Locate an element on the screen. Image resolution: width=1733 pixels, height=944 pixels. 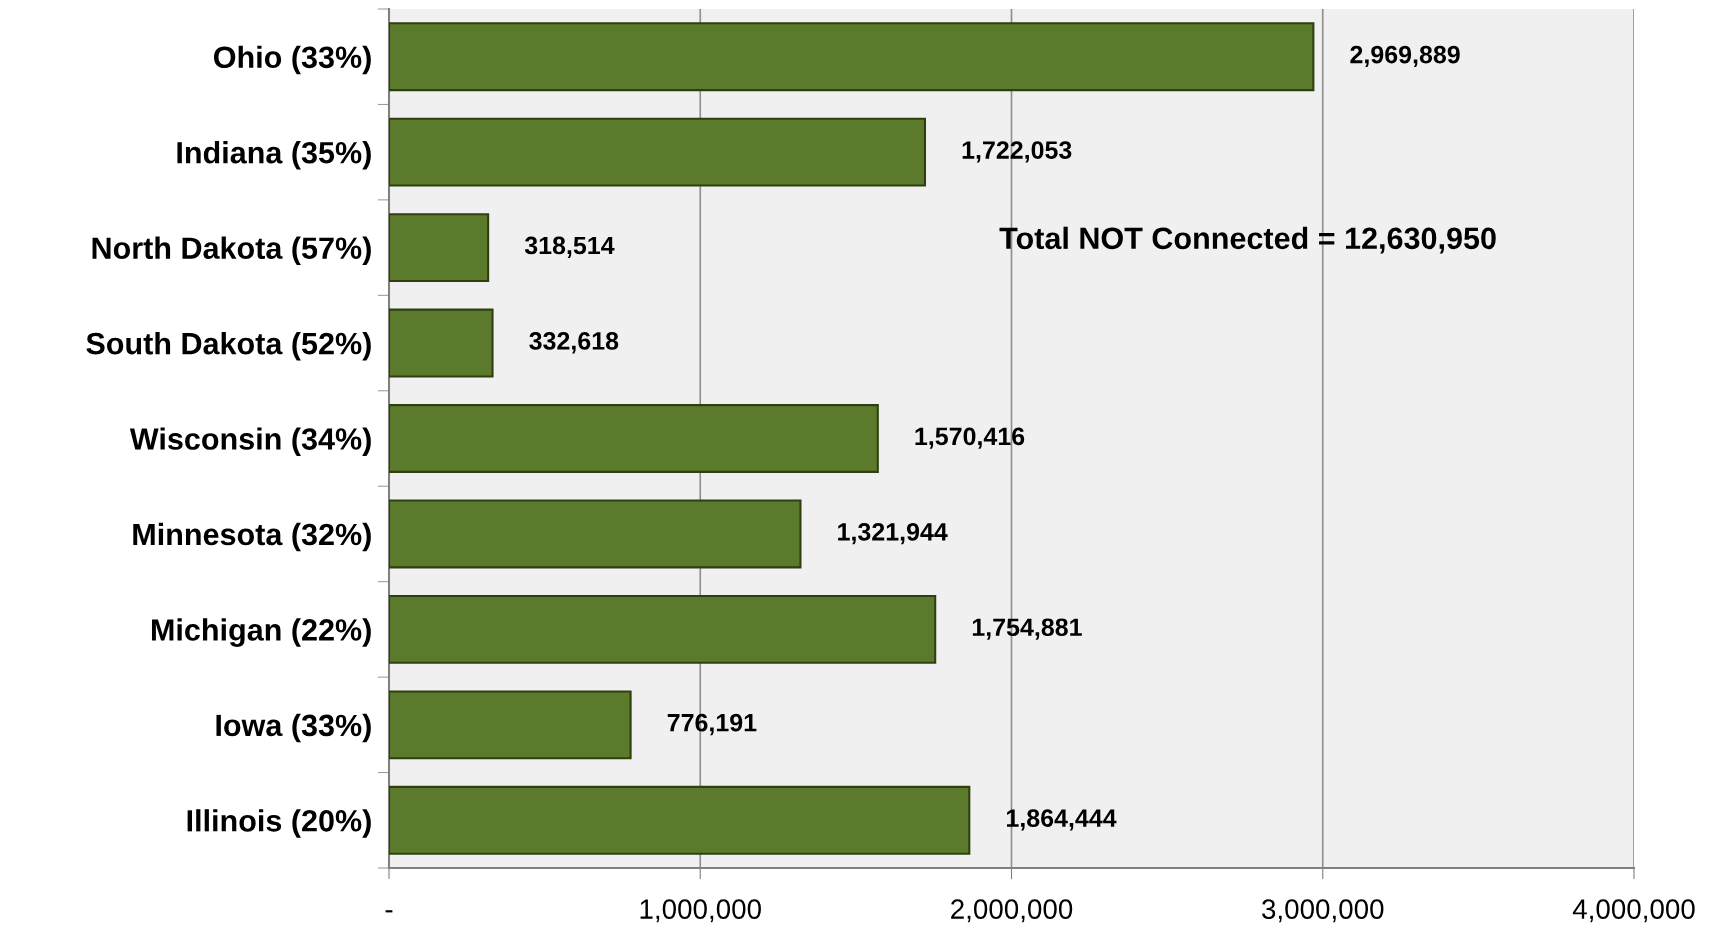
annotation: Total NOT Connected = 12,630,950 is located at coordinates (1247, 240).